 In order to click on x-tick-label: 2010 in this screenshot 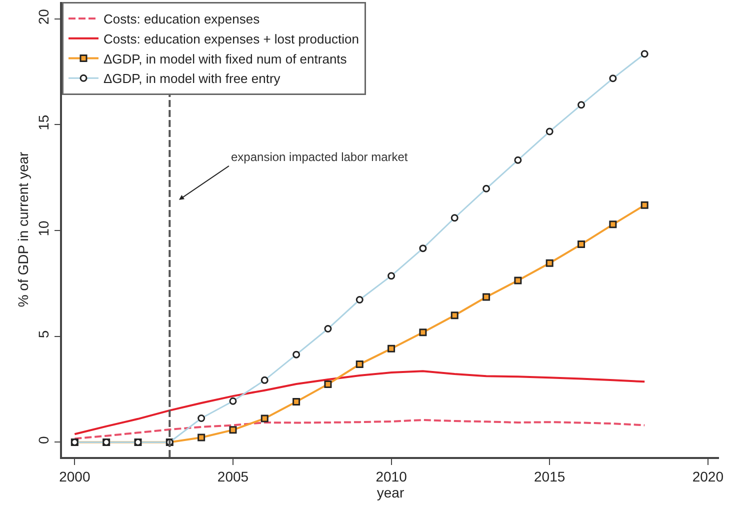, I will do `click(392, 476)`.